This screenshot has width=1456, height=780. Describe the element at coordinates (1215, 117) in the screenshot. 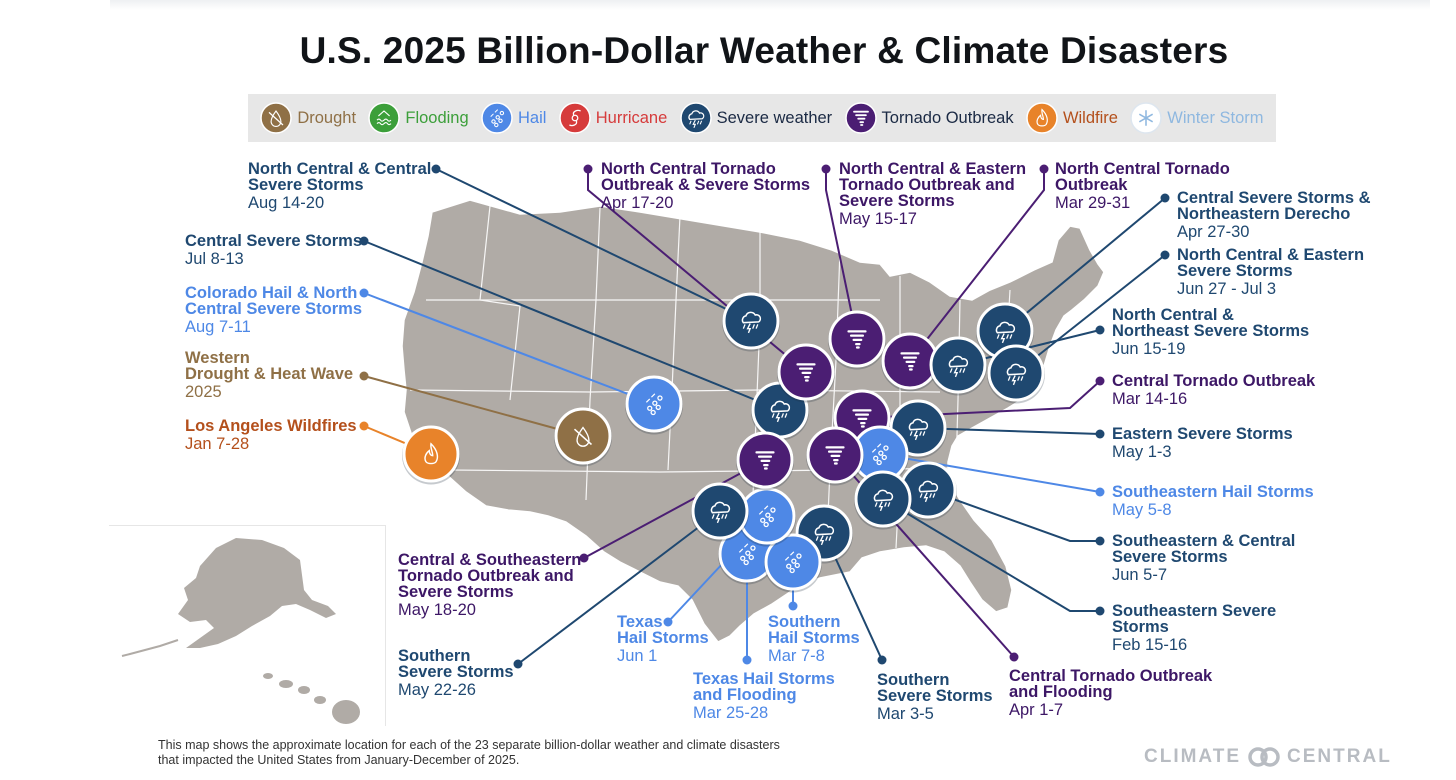

I see `legend-label-winter: Winter Storm` at that location.